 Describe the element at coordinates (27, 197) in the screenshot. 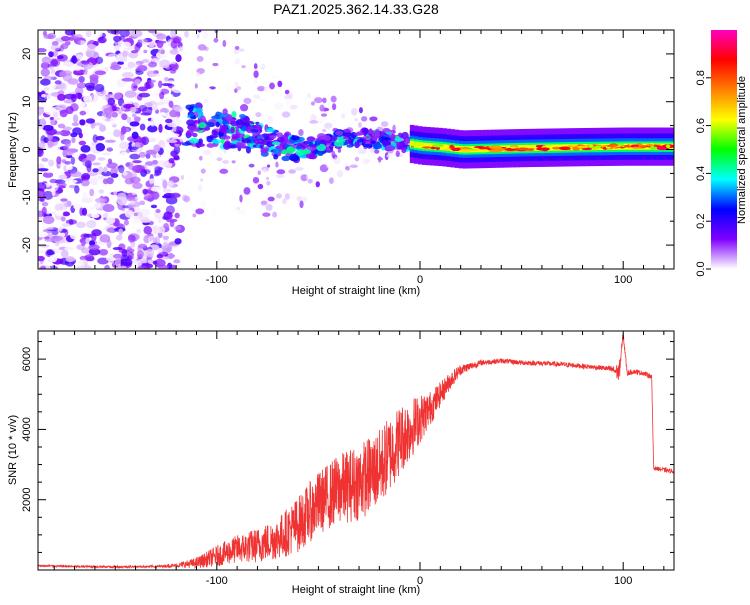

I see `y-tick-label: -10` at that location.